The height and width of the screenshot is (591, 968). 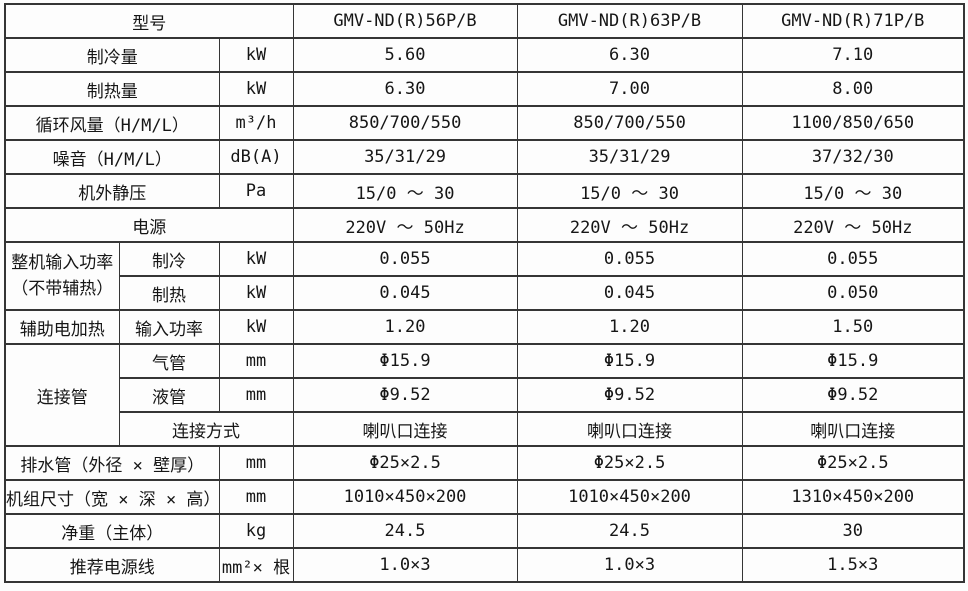 I want to click on value-cell: 5.60, so click(x=405, y=55).